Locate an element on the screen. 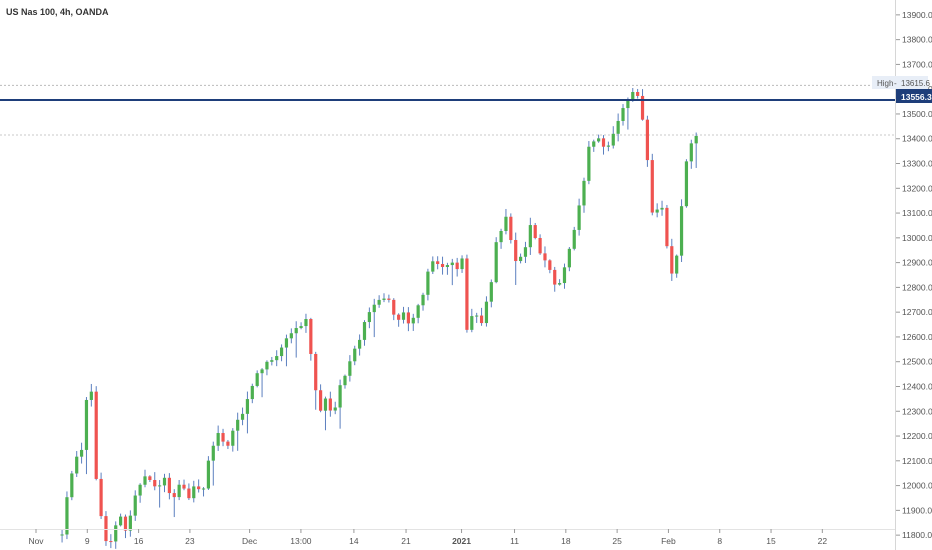 Image resolution: width=932 pixels, height=550 pixels. price-tick-label: 12700.0 is located at coordinates (917, 312).